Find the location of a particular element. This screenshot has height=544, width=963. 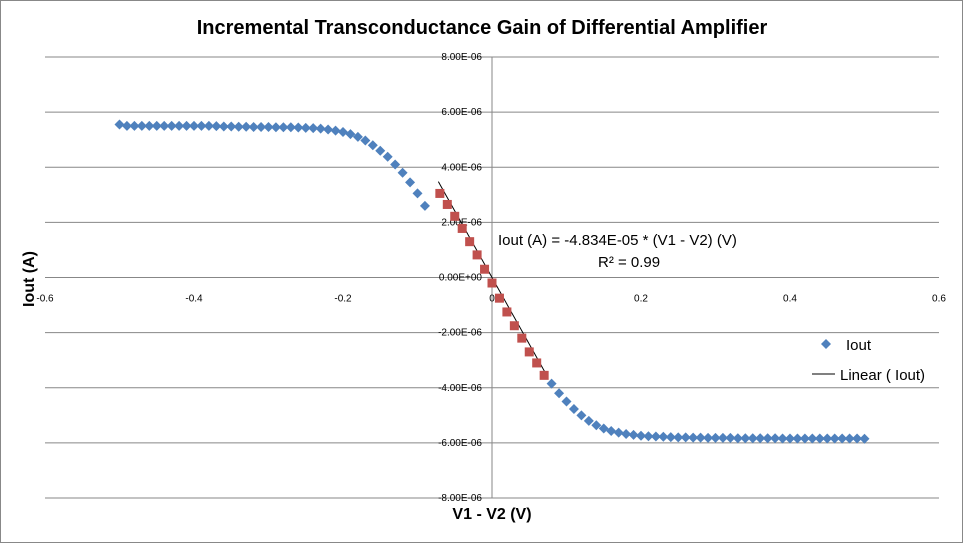

x-axis-title: V1 - V2 (V) is located at coordinates (491, 514).